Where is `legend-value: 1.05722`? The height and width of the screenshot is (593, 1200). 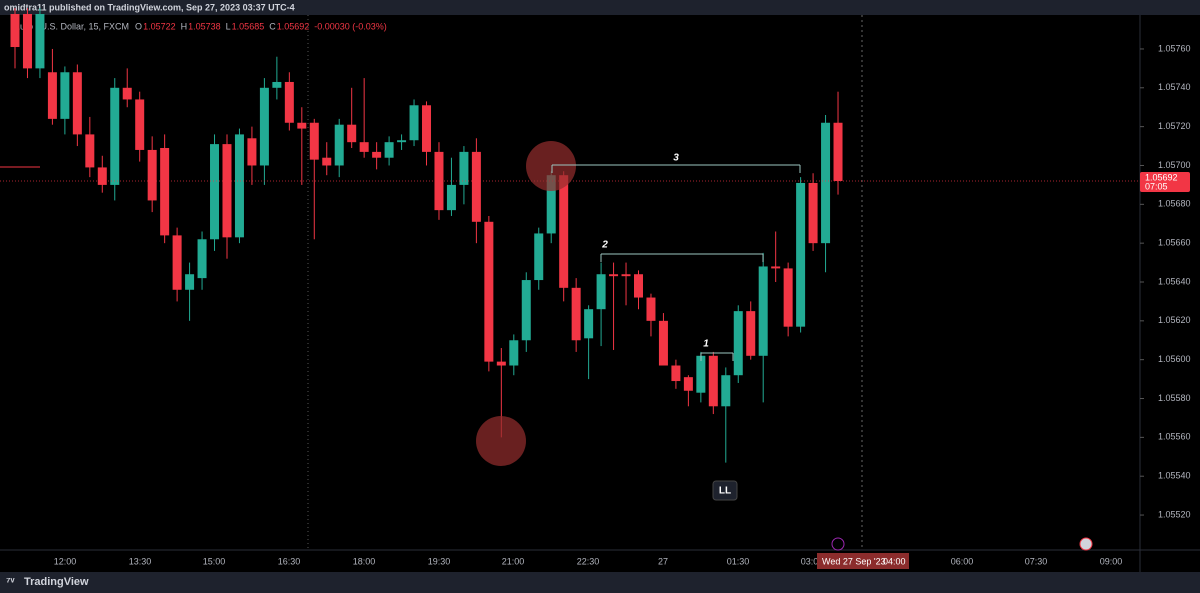 legend-value: 1.05722 is located at coordinates (159, 26).